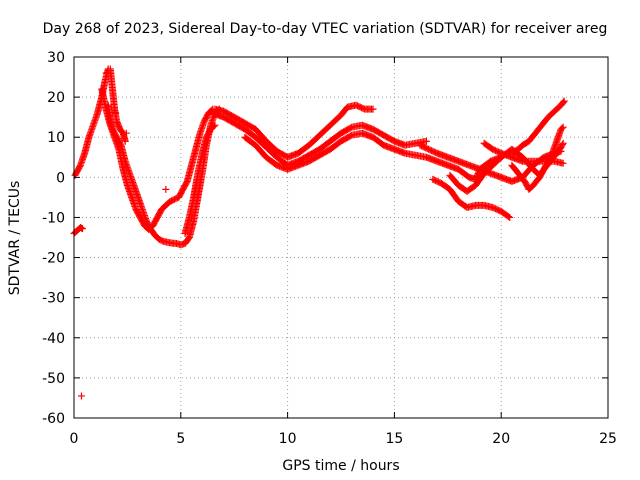 The width and height of the screenshot is (640, 480). I want to click on x-tick-labels: 0 5 10 15 20 25, so click(343, 439).